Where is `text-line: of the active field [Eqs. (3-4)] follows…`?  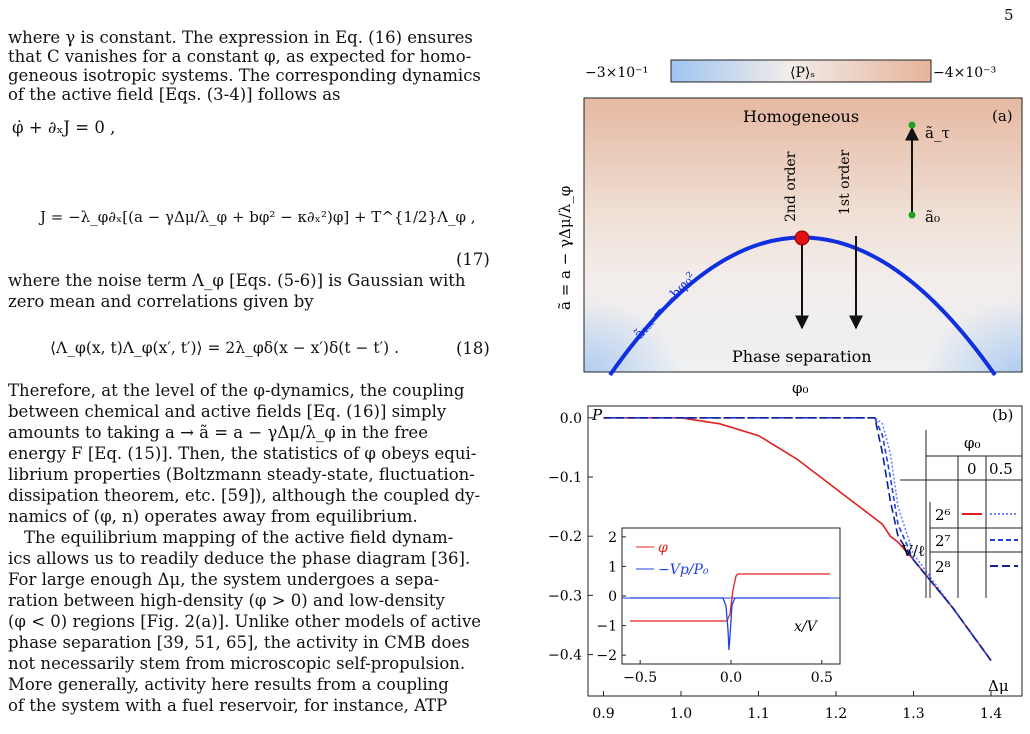 text-line: of the active field [Eqs. (3-4)] follows… is located at coordinates (174, 94).